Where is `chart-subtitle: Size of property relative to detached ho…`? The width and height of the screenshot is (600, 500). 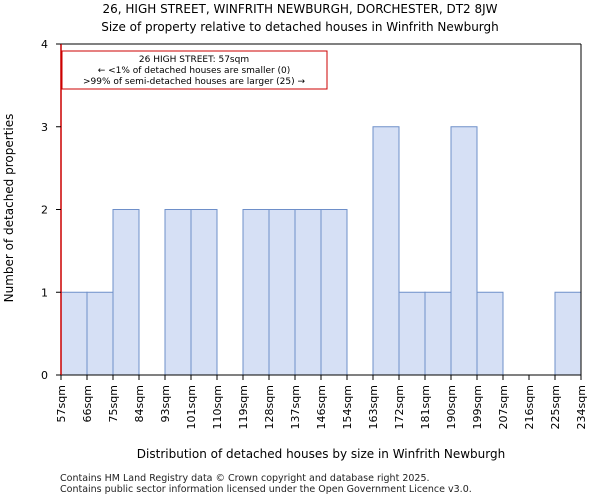
chart-subtitle: Size of property relative to detached ho… is located at coordinates (300, 27).